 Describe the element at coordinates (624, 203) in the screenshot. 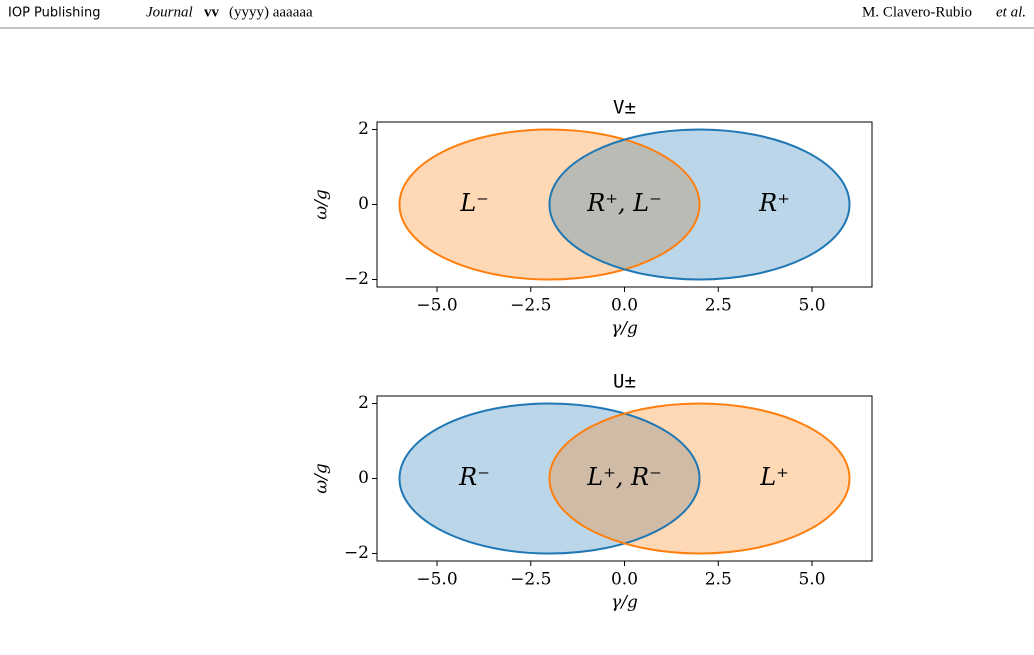

I see `region-label: R⁺, L⁻` at that location.